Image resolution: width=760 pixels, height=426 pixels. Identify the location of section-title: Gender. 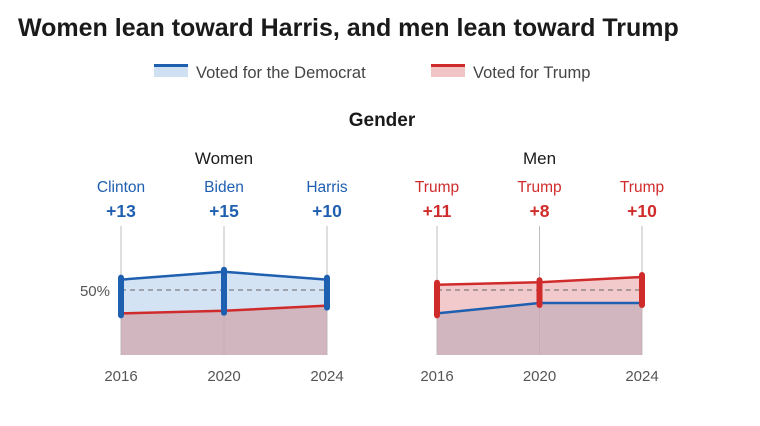
(382, 120).